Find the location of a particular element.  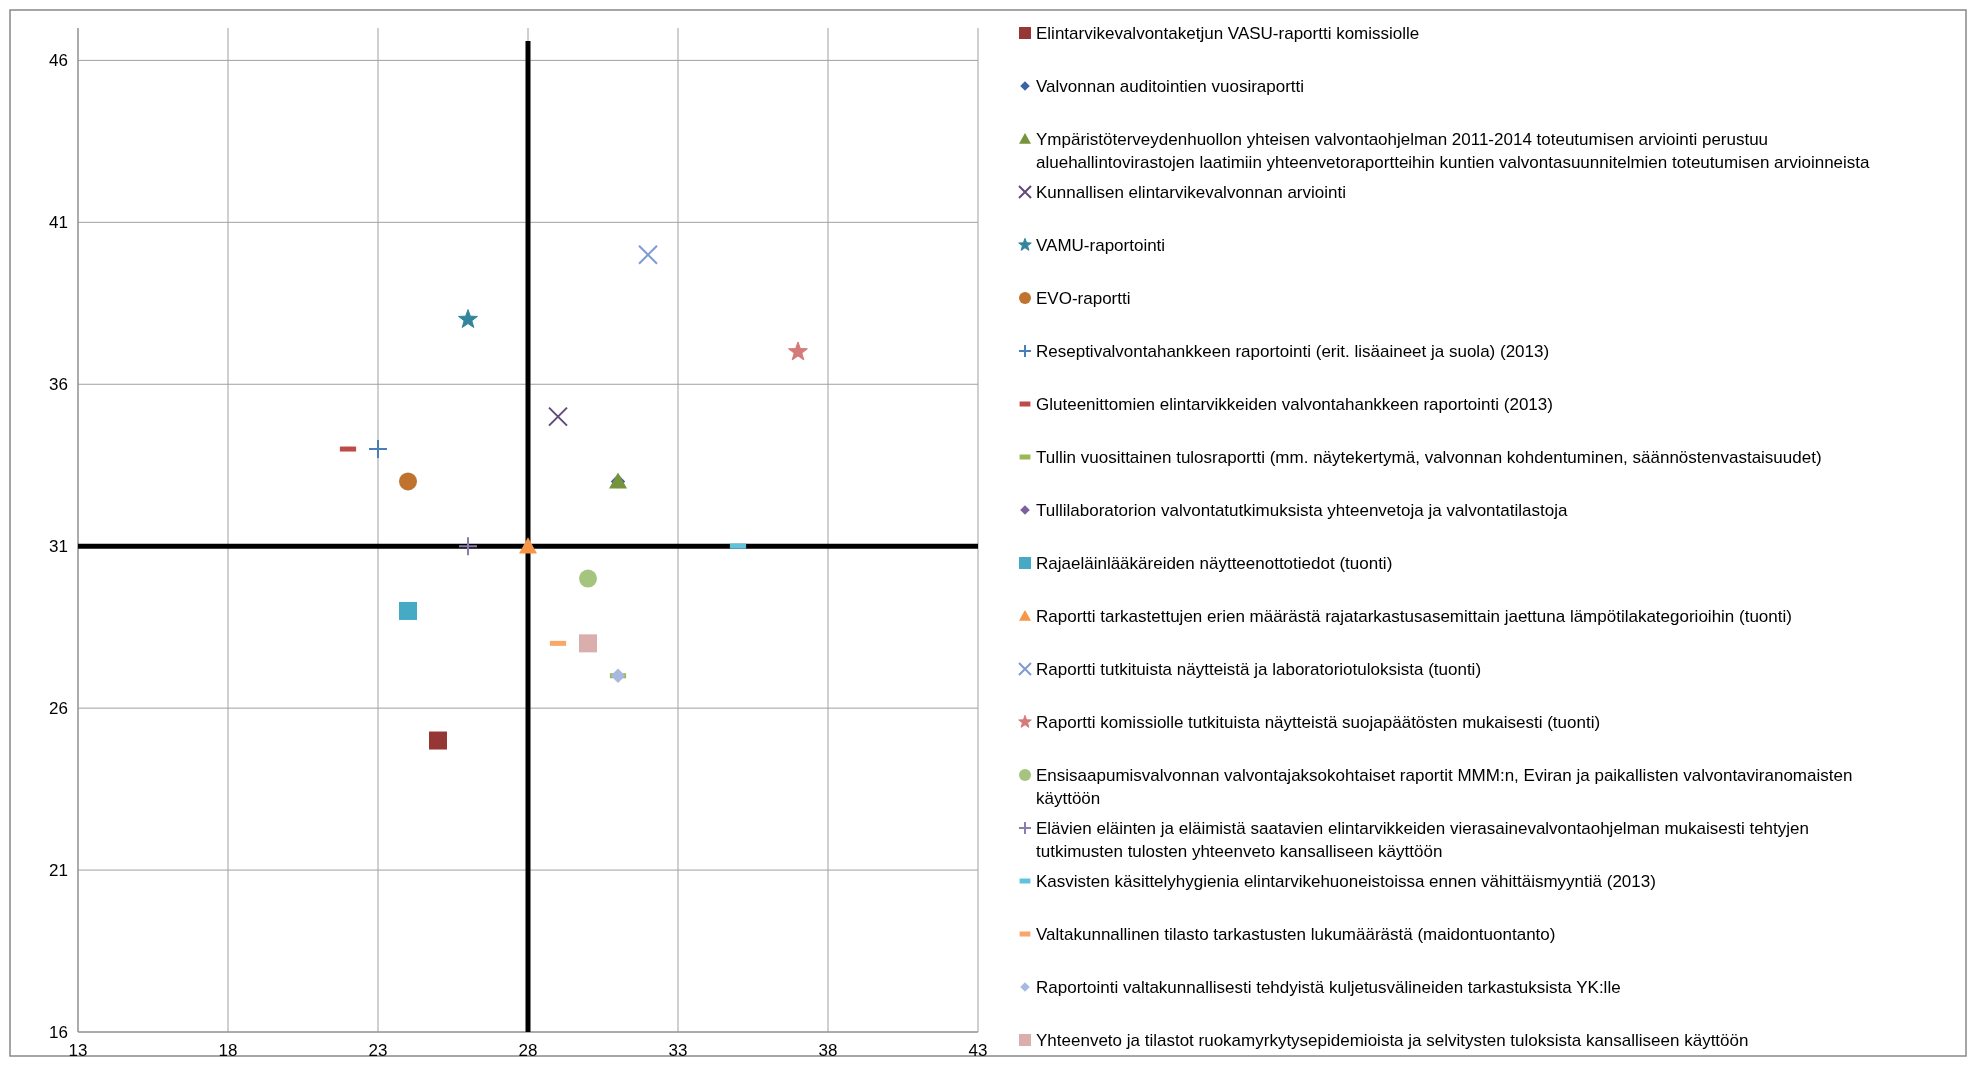

legend-label: EVO-raportti is located at coordinates (1083, 298).